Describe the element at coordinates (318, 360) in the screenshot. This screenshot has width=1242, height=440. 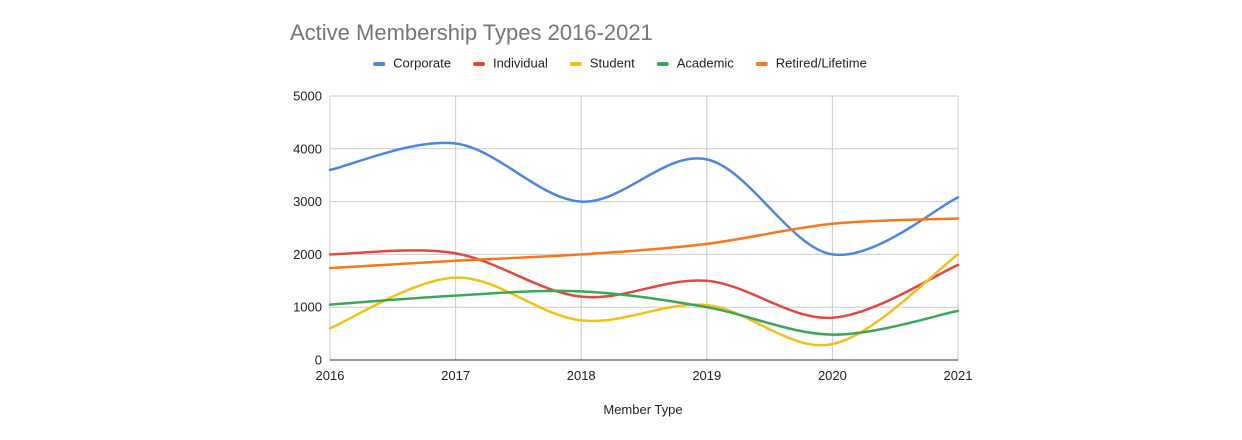
I see `y-tick-label: 0` at that location.